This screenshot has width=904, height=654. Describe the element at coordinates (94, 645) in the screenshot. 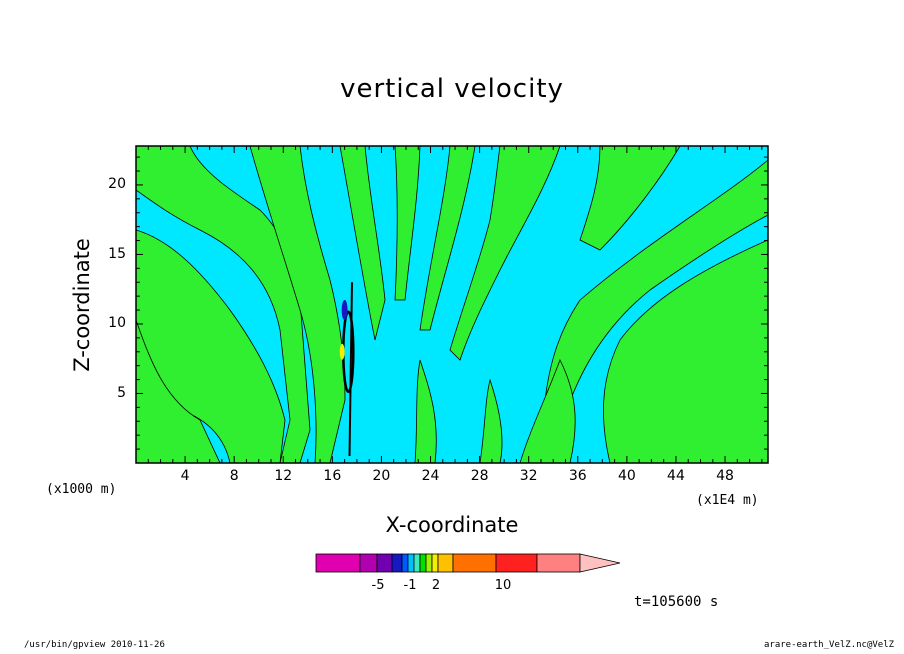

I see `footer-program: /usr/bin/gpview 2010-11-26` at that location.